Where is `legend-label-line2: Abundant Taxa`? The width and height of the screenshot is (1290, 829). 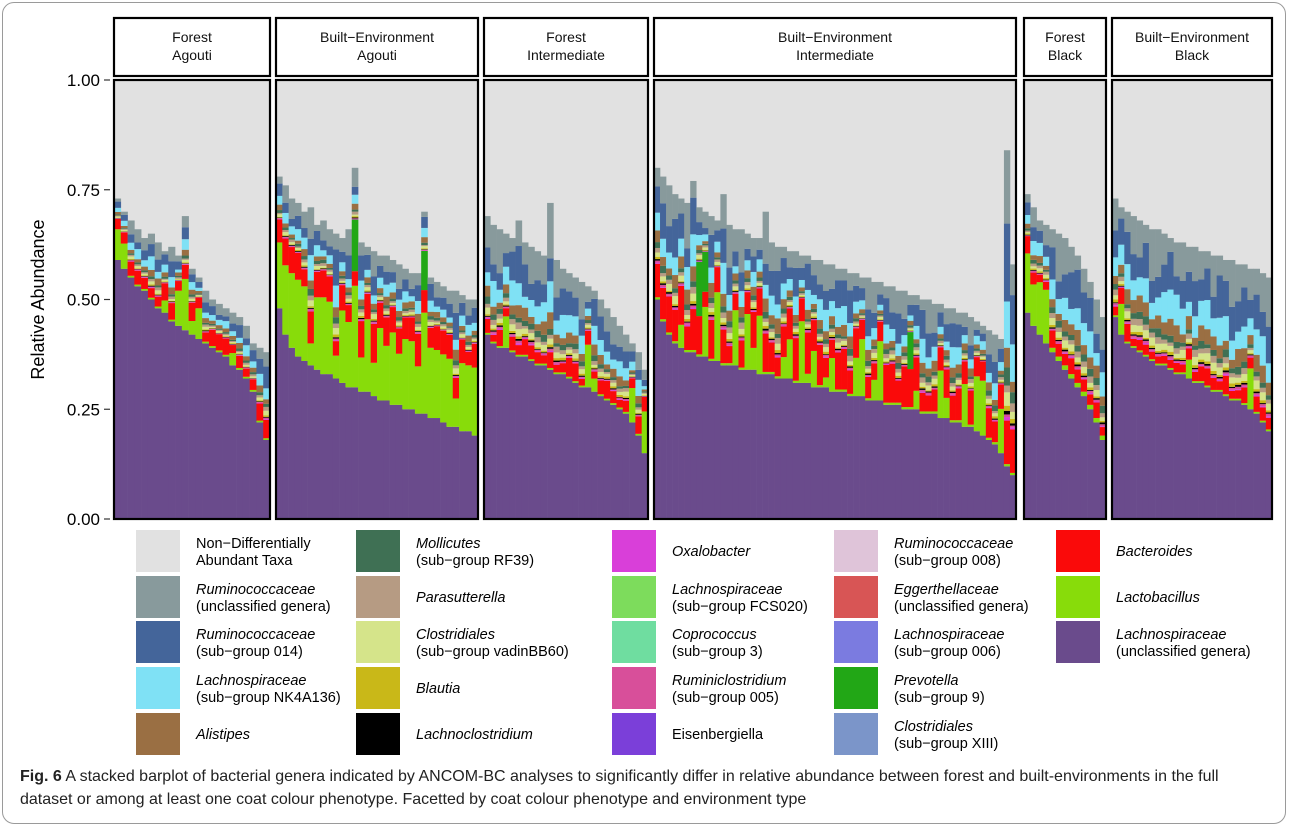
legend-label-line2: Abundant Taxa is located at coordinates (244, 561).